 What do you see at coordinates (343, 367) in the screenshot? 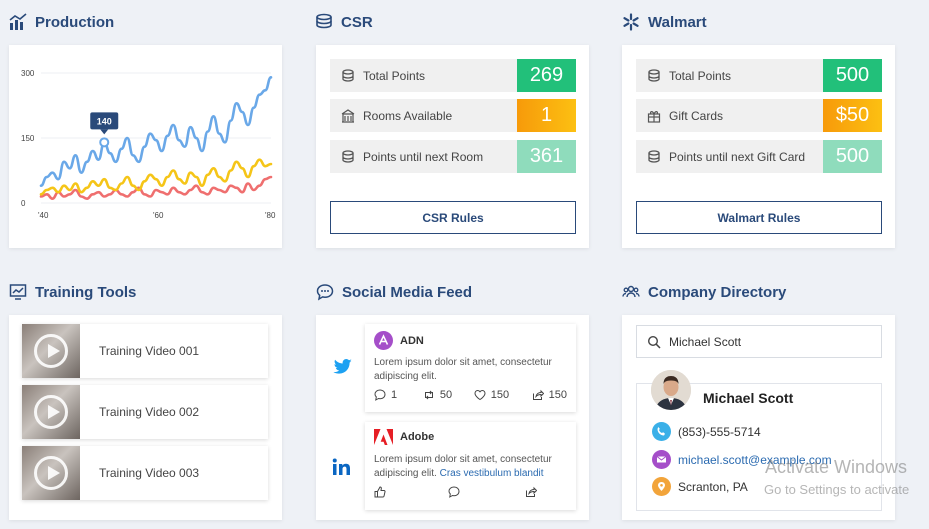
I see `twitter-icon` at bounding box center [343, 367].